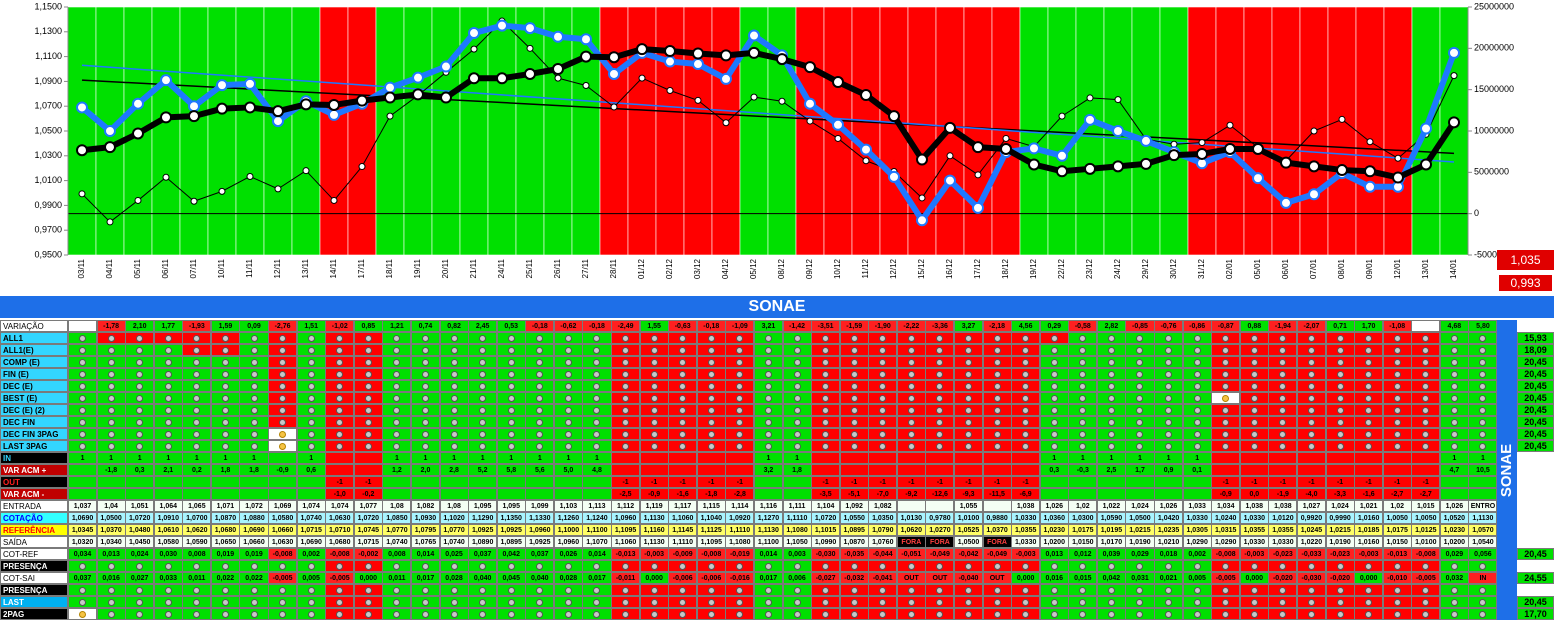 The width and height of the screenshot is (1554, 621). I want to click on row-total: 20,45, so click(1535, 410).